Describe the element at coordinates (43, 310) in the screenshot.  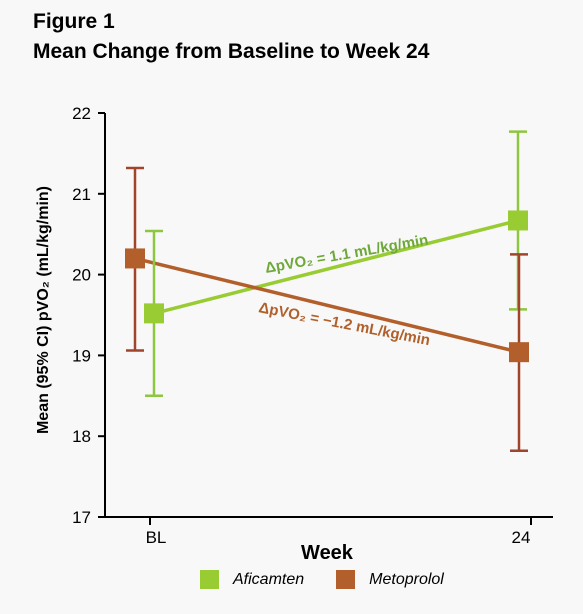
I see `y-axis-label: Mean (95% CI) pVO₂ (mL/kg/min)` at that location.